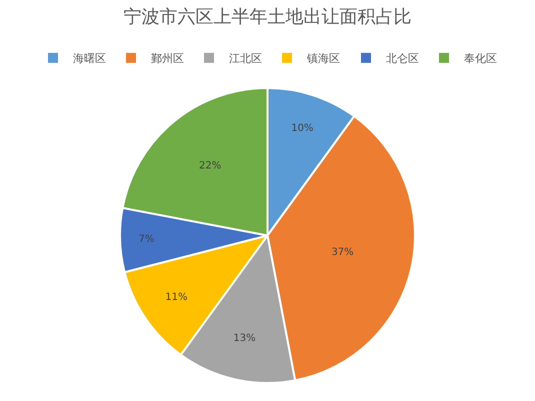  I want to click on data-label: 7%, so click(146, 239).